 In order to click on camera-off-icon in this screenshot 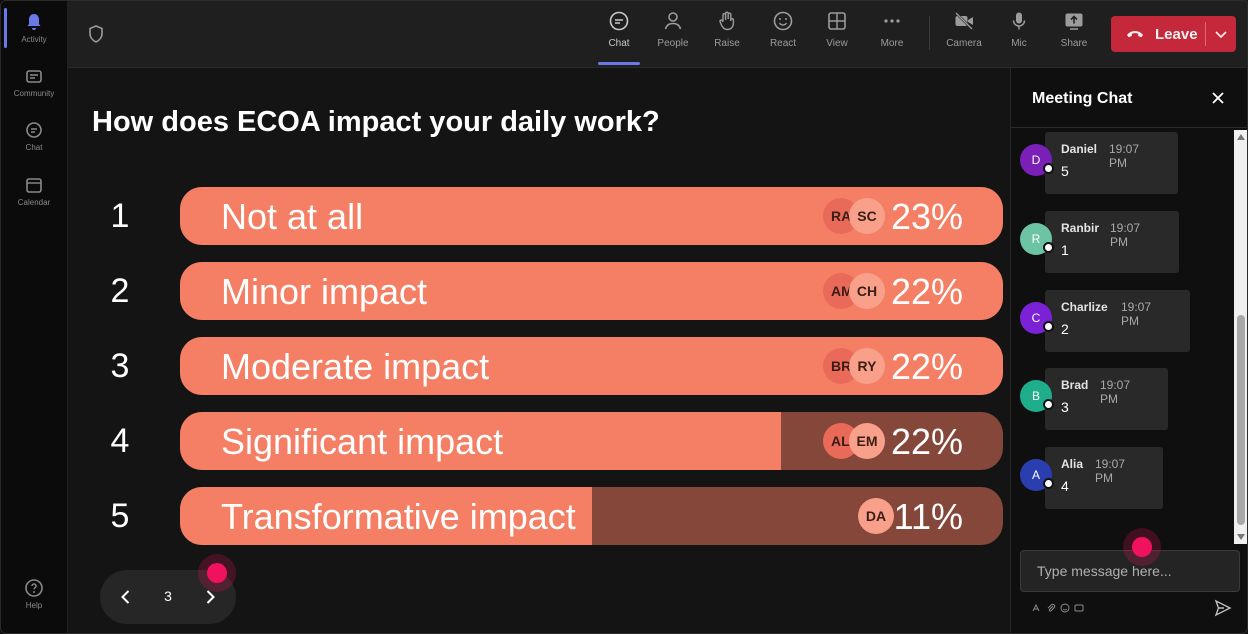, I will do `click(964, 21)`.